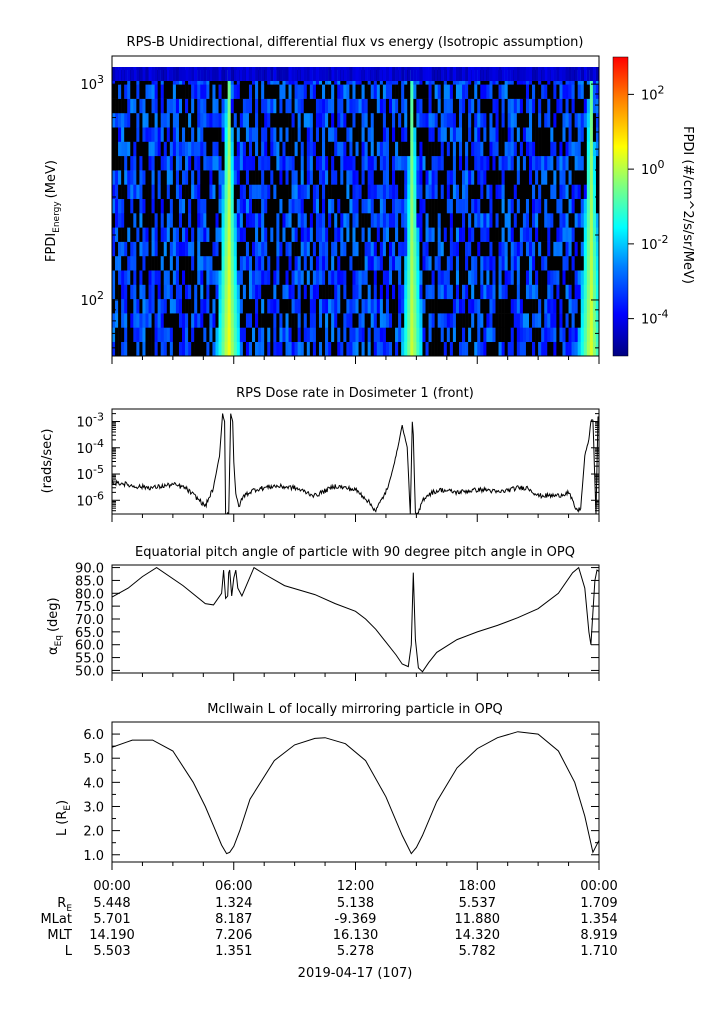 This screenshot has height=1019, width=725. What do you see at coordinates (90, 447) in the screenshot?
I see `dose-rate-y-tick-label: 10-4` at bounding box center [90, 447].